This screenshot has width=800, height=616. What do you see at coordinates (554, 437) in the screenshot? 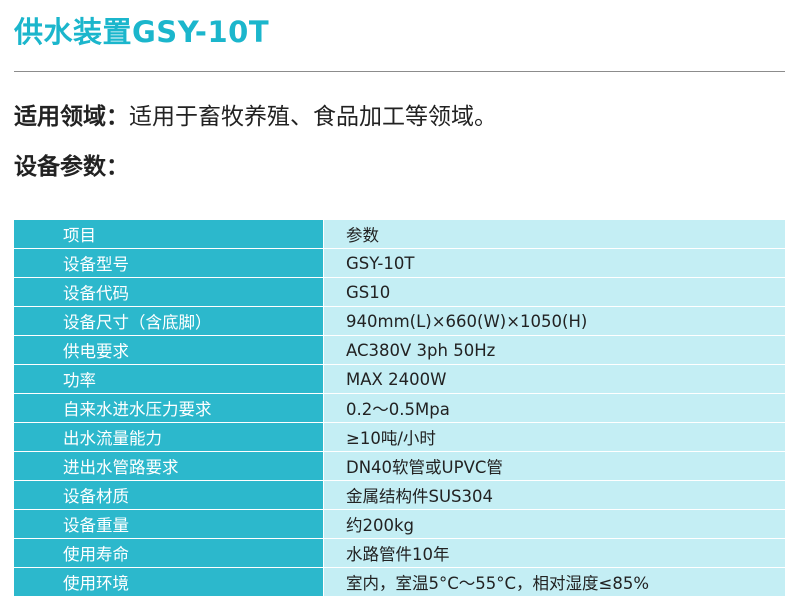
I see `row-value-cell: ≥10吨/小时` at bounding box center [554, 437].